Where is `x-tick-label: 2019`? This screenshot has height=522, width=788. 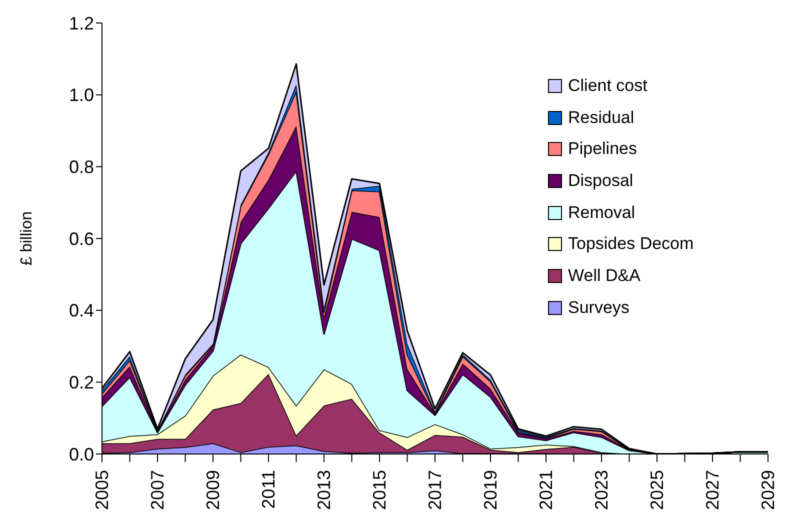 x-tick-label: 2019 is located at coordinates (490, 490).